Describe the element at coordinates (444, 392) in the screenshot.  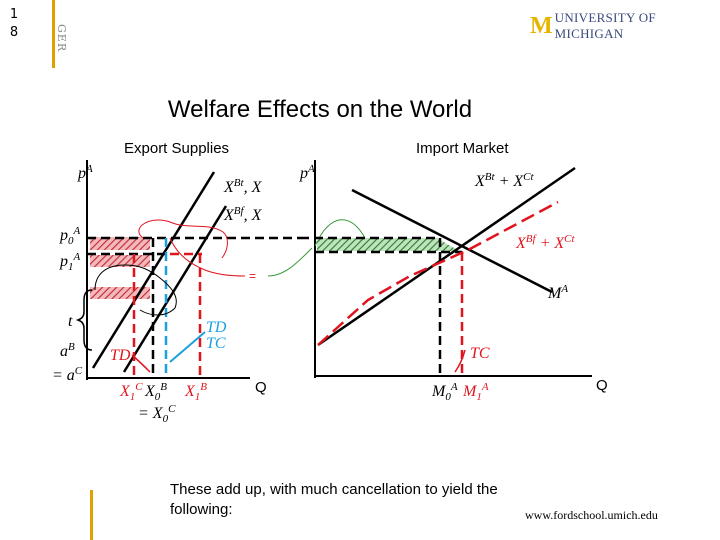
I see `label-m0a: M0A` at that location.